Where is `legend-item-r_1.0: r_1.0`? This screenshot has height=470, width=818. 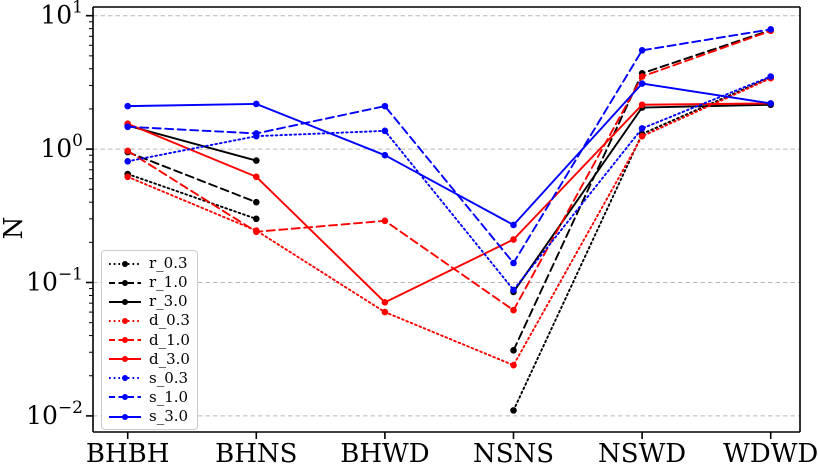 legend-item-r_1.0: r_1.0 is located at coordinates (149, 282).